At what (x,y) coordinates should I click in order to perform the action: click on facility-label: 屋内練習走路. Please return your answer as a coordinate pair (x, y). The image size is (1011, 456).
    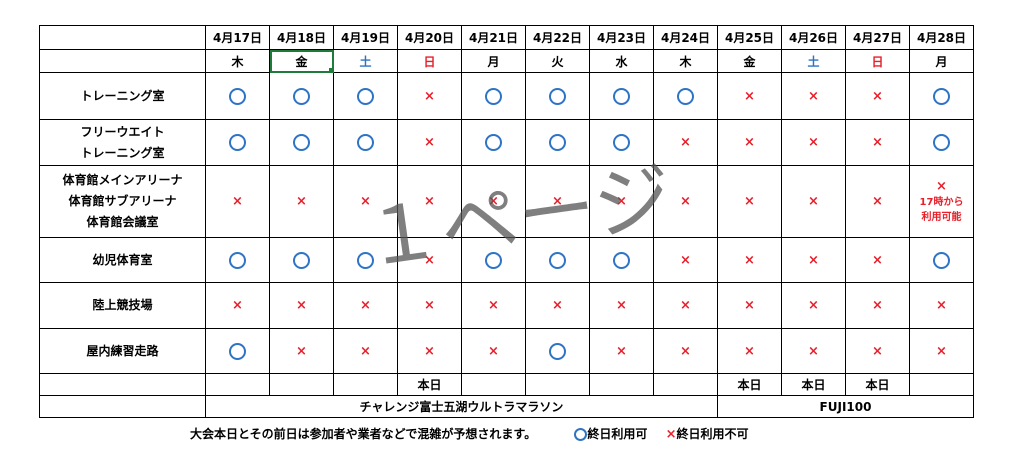
    Looking at the image, I should click on (122, 351).